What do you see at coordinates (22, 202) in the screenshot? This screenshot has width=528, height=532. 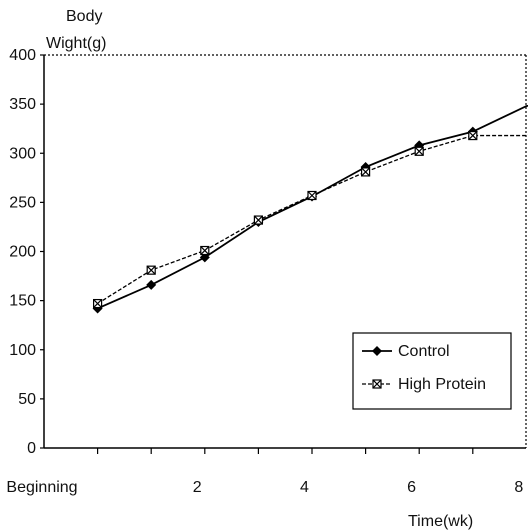 I see `y-tick-label: 250` at bounding box center [22, 202].